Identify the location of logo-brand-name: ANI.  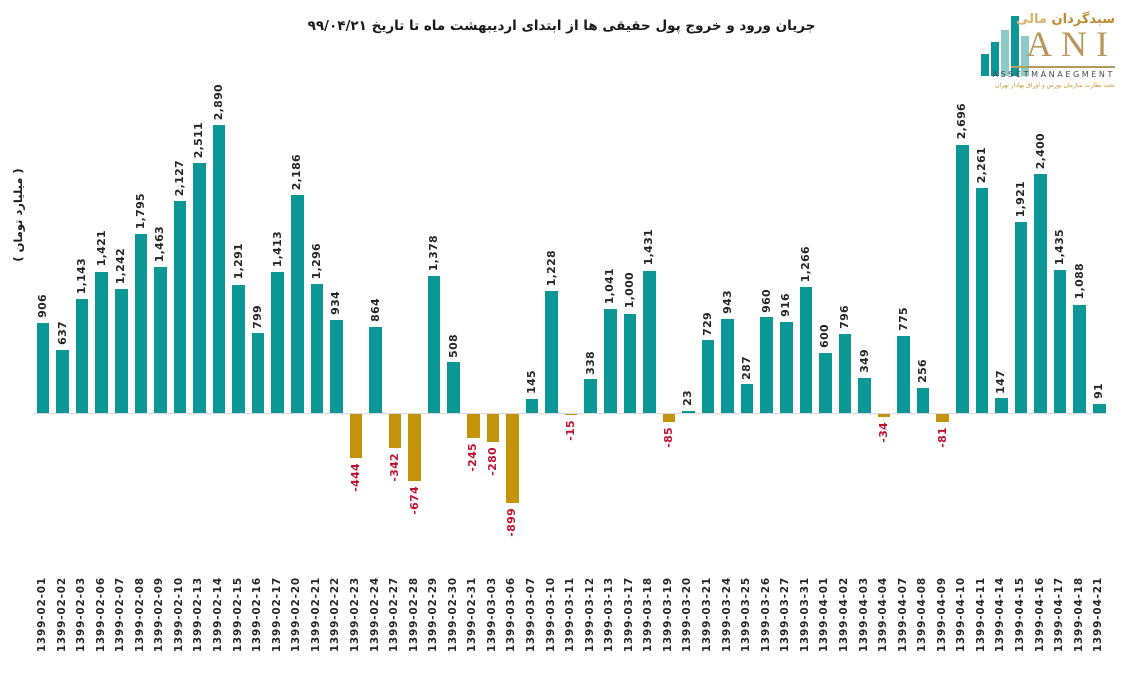
(1071, 44).